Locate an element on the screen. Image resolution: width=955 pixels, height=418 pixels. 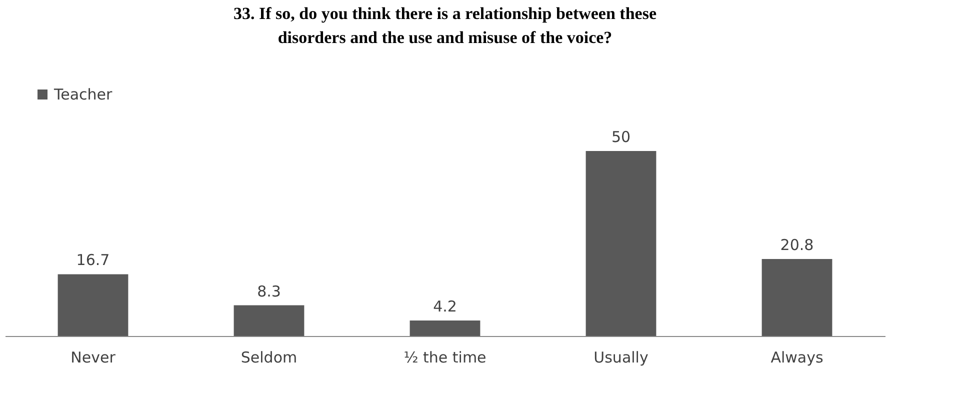
legend-label: Teacher is located at coordinates (83, 95).